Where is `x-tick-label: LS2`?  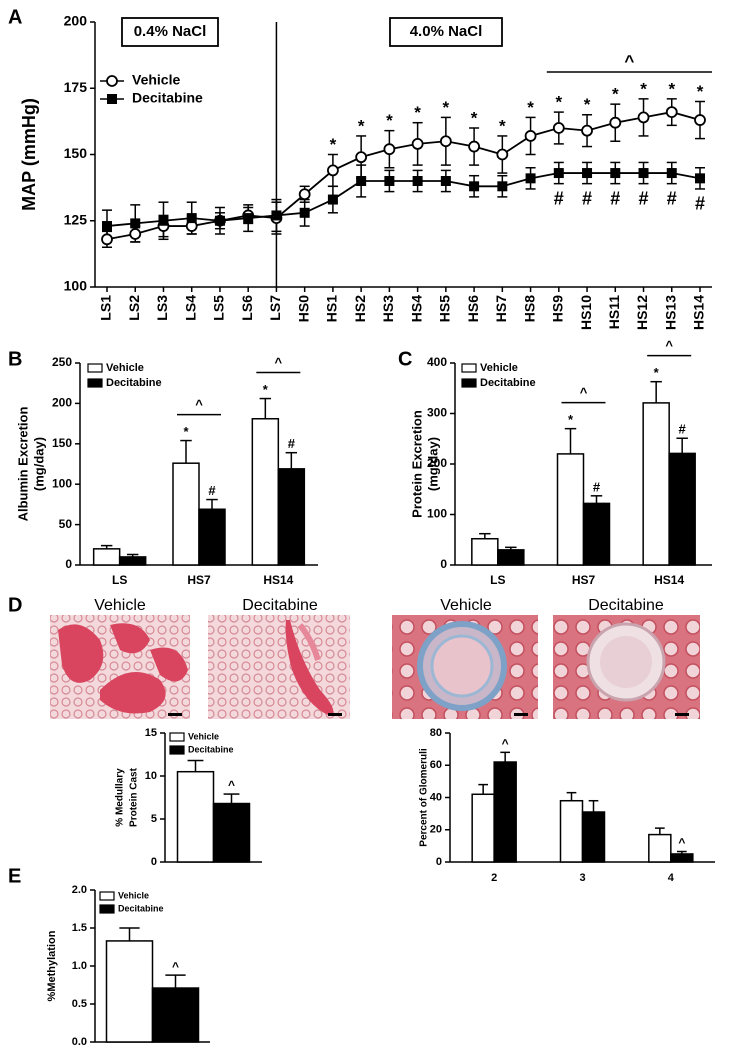
x-tick-label: LS2 is located at coordinates (134, 308).